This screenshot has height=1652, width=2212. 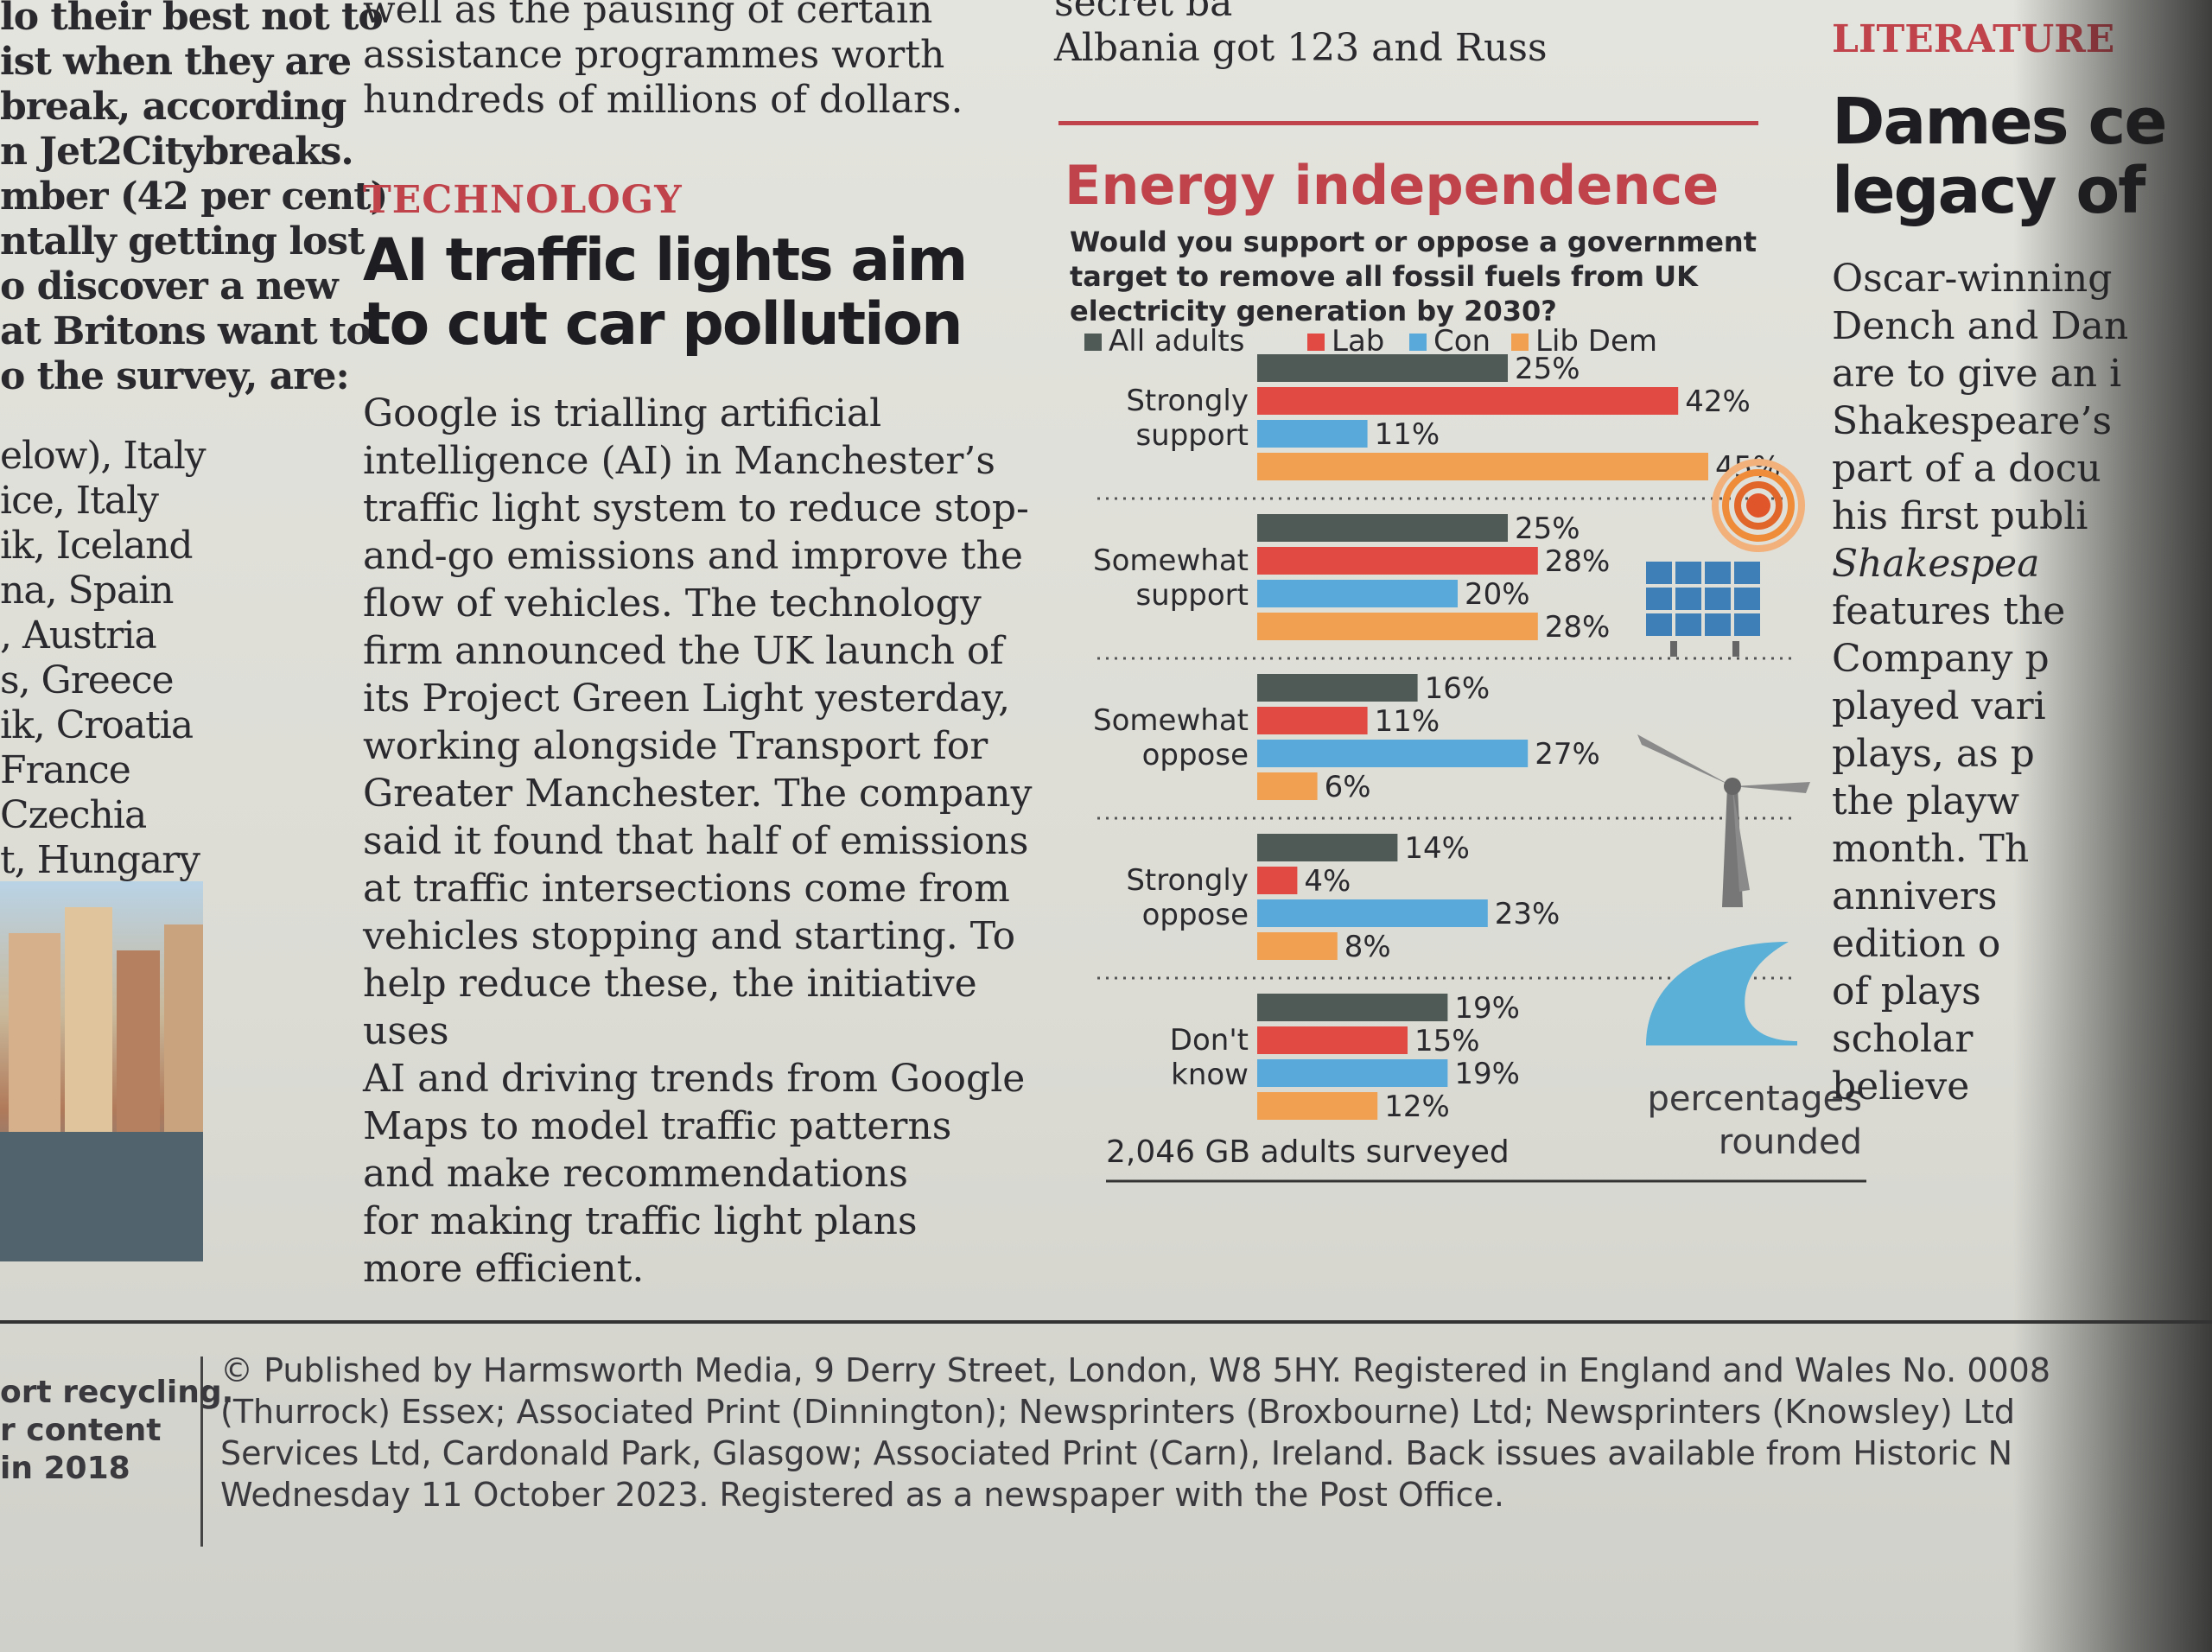 What do you see at coordinates (1327, 881) in the screenshot?
I see `data-label: 4%` at bounding box center [1327, 881].